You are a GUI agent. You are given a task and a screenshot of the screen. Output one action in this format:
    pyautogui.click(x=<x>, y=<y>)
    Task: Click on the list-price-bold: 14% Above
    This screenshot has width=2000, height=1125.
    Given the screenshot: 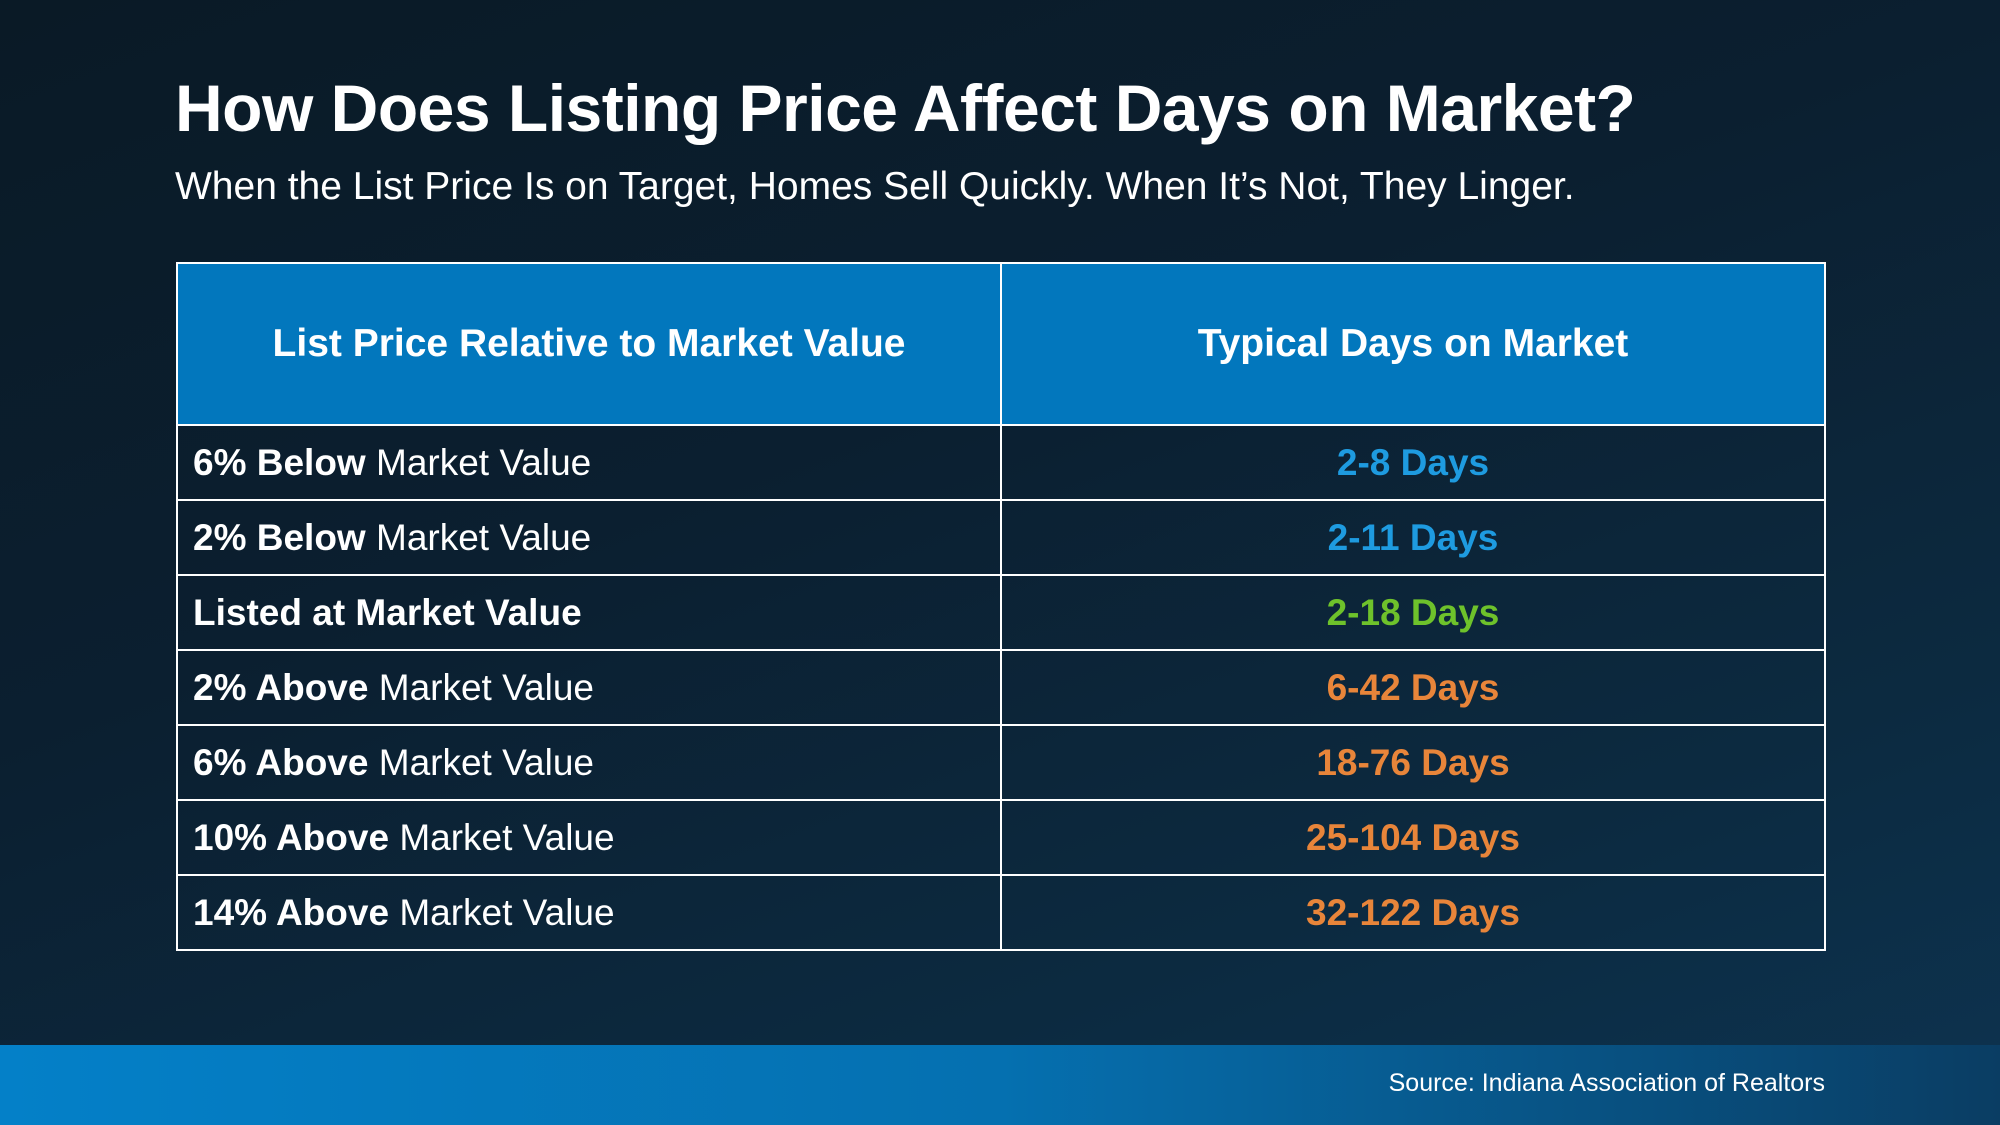 What is the action you would take?
    pyautogui.click(x=291, y=912)
    